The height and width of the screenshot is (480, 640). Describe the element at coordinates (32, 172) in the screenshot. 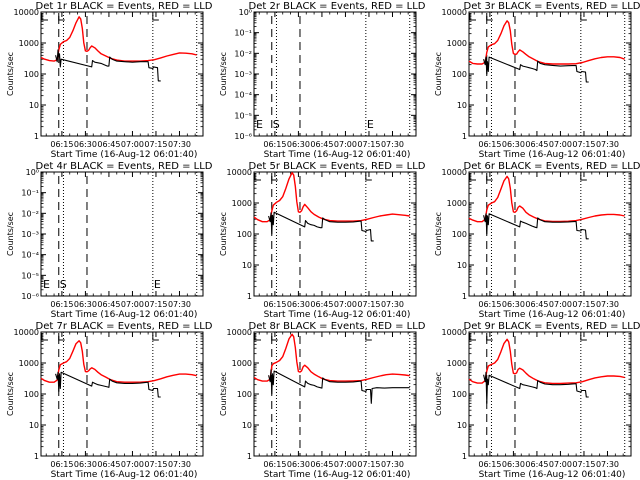

I see `y-tick-label: 10⁰` at that location.